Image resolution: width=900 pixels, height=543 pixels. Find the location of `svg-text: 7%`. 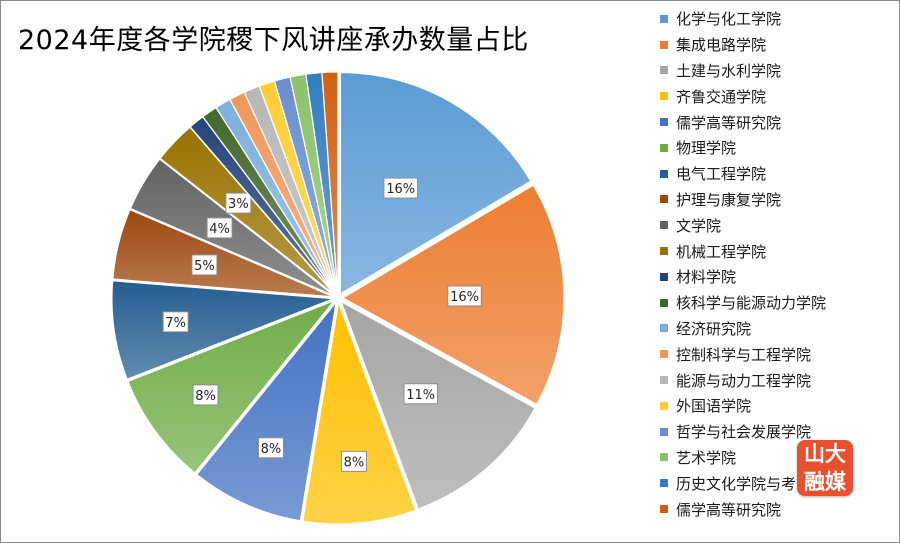

svg-text: 7% is located at coordinates (175, 323).